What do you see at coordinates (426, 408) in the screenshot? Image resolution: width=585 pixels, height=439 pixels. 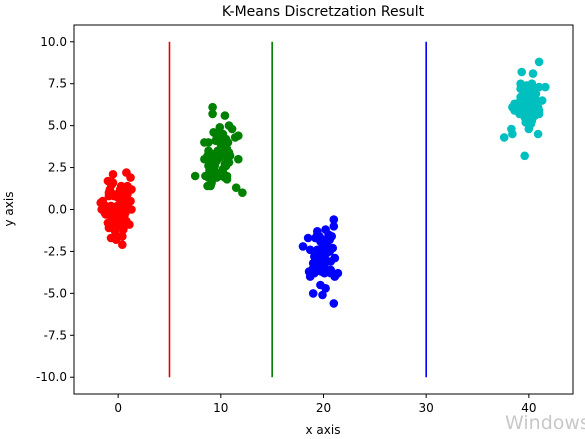 I see `x-tick-label: 30` at bounding box center [426, 408].